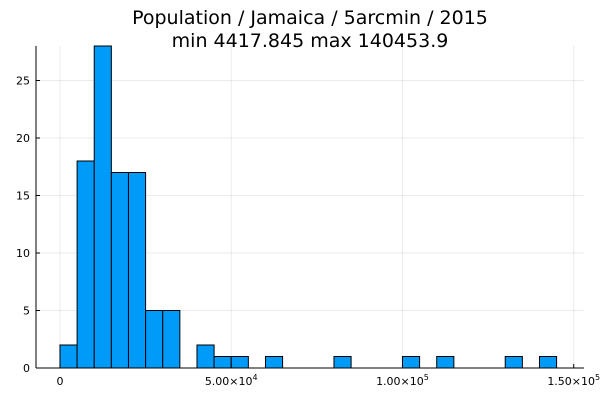 The width and height of the screenshot is (600, 400). What do you see at coordinates (26, 311) in the screenshot?
I see `y-tick-label: 5` at bounding box center [26, 311].